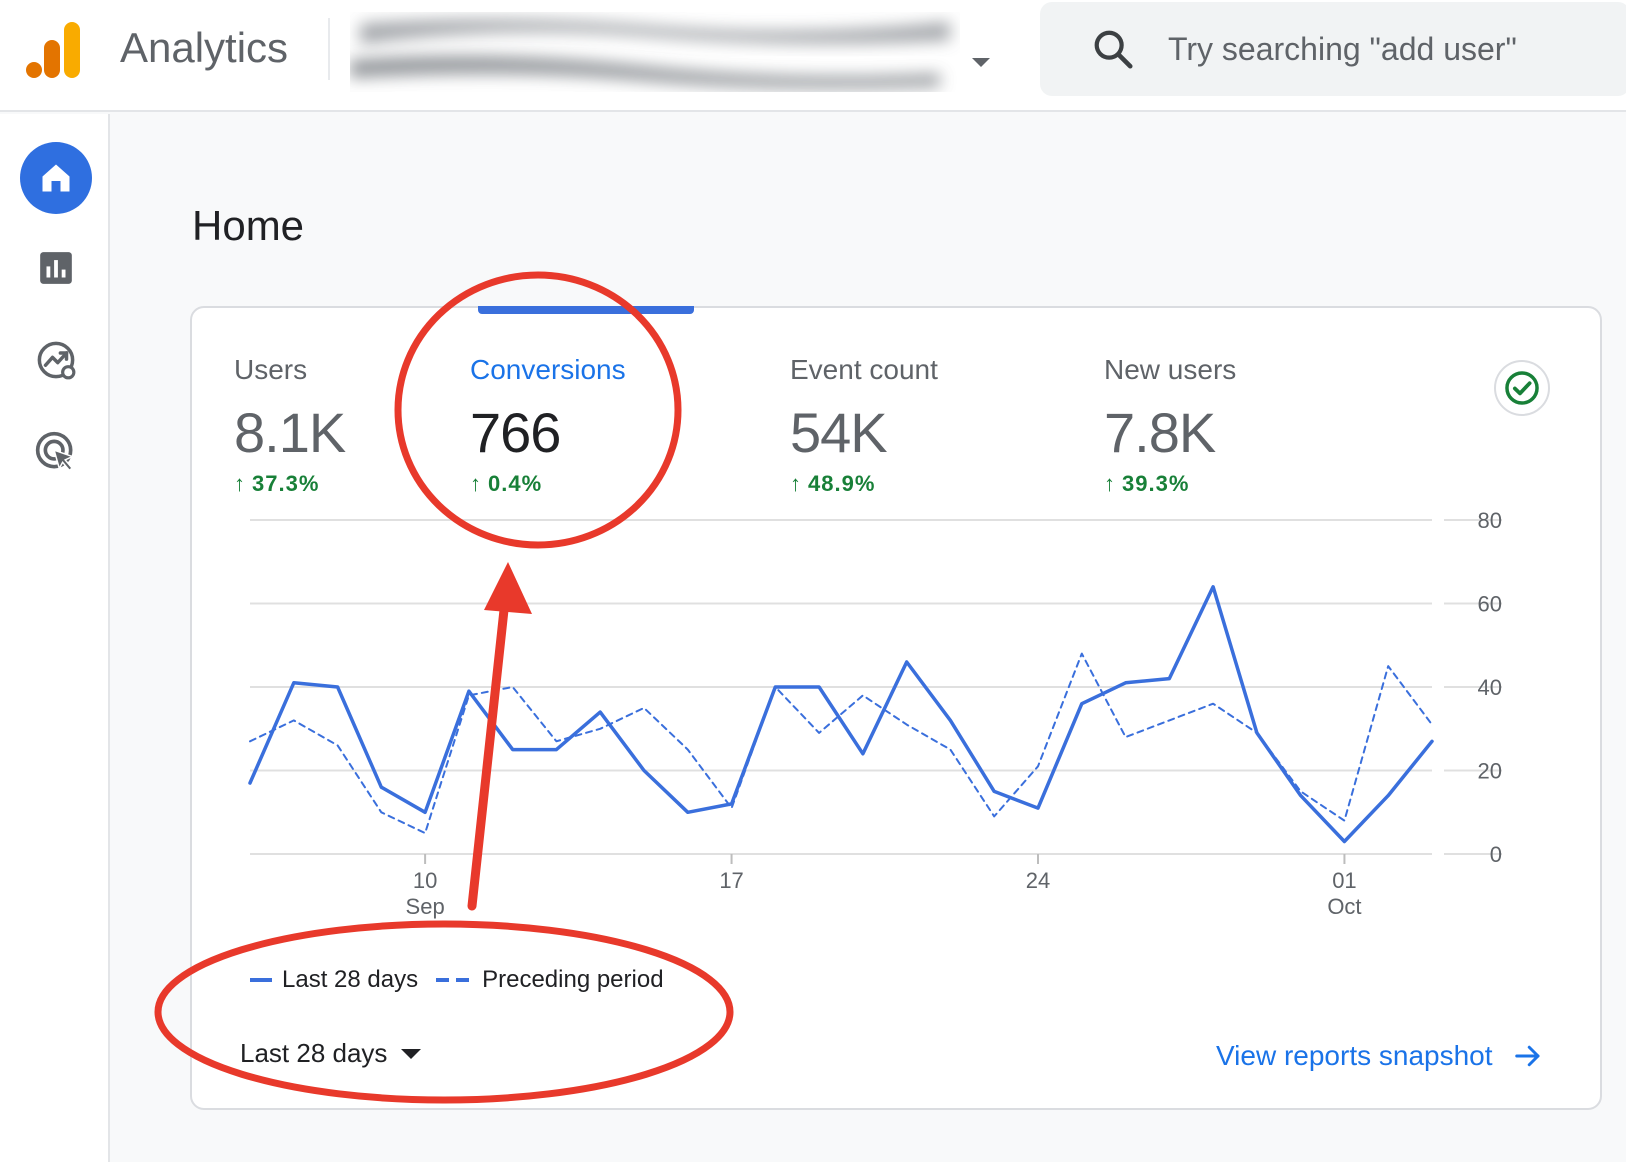  I want to click on metric-label: New users, so click(1170, 369).